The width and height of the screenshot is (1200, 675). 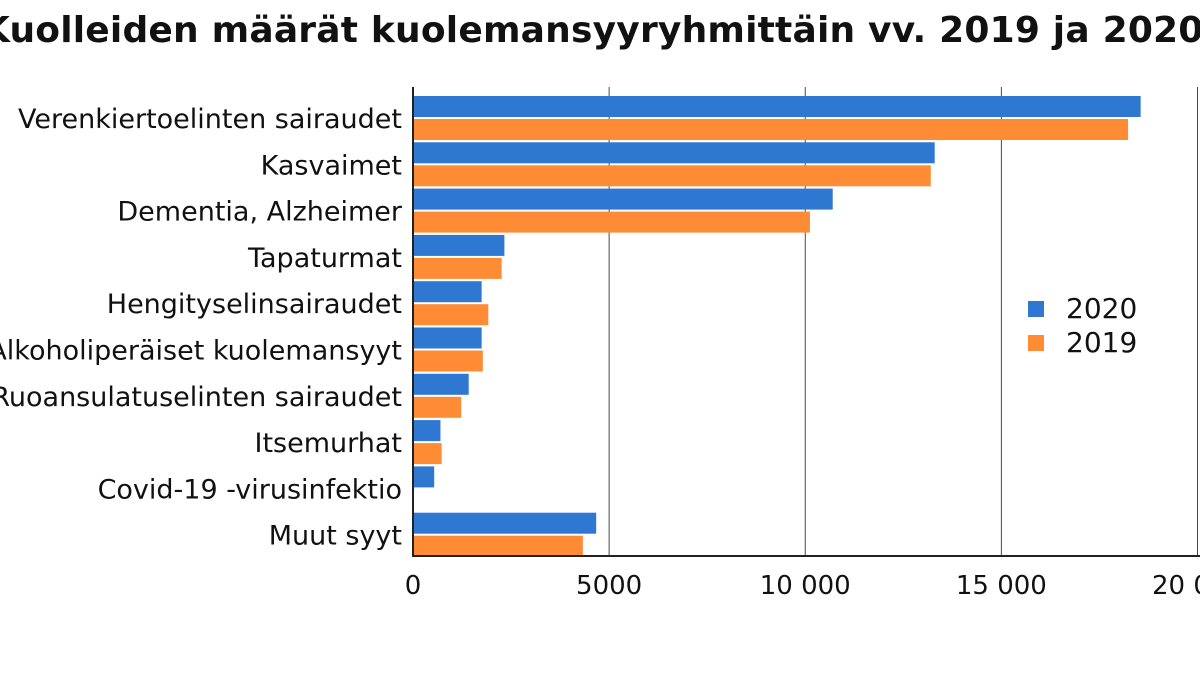 I want to click on bar-2020-kasvaimet, so click(x=674, y=153).